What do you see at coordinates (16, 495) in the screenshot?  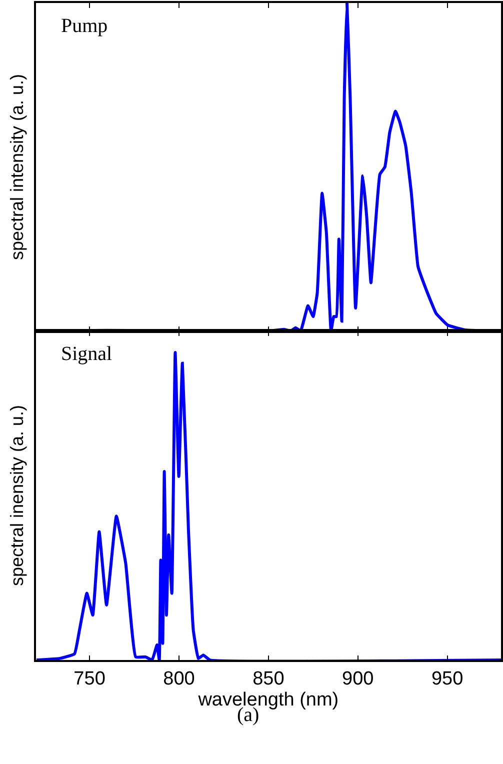 I see `y-axis-title: spectral inensity (a. u.)` at bounding box center [16, 495].